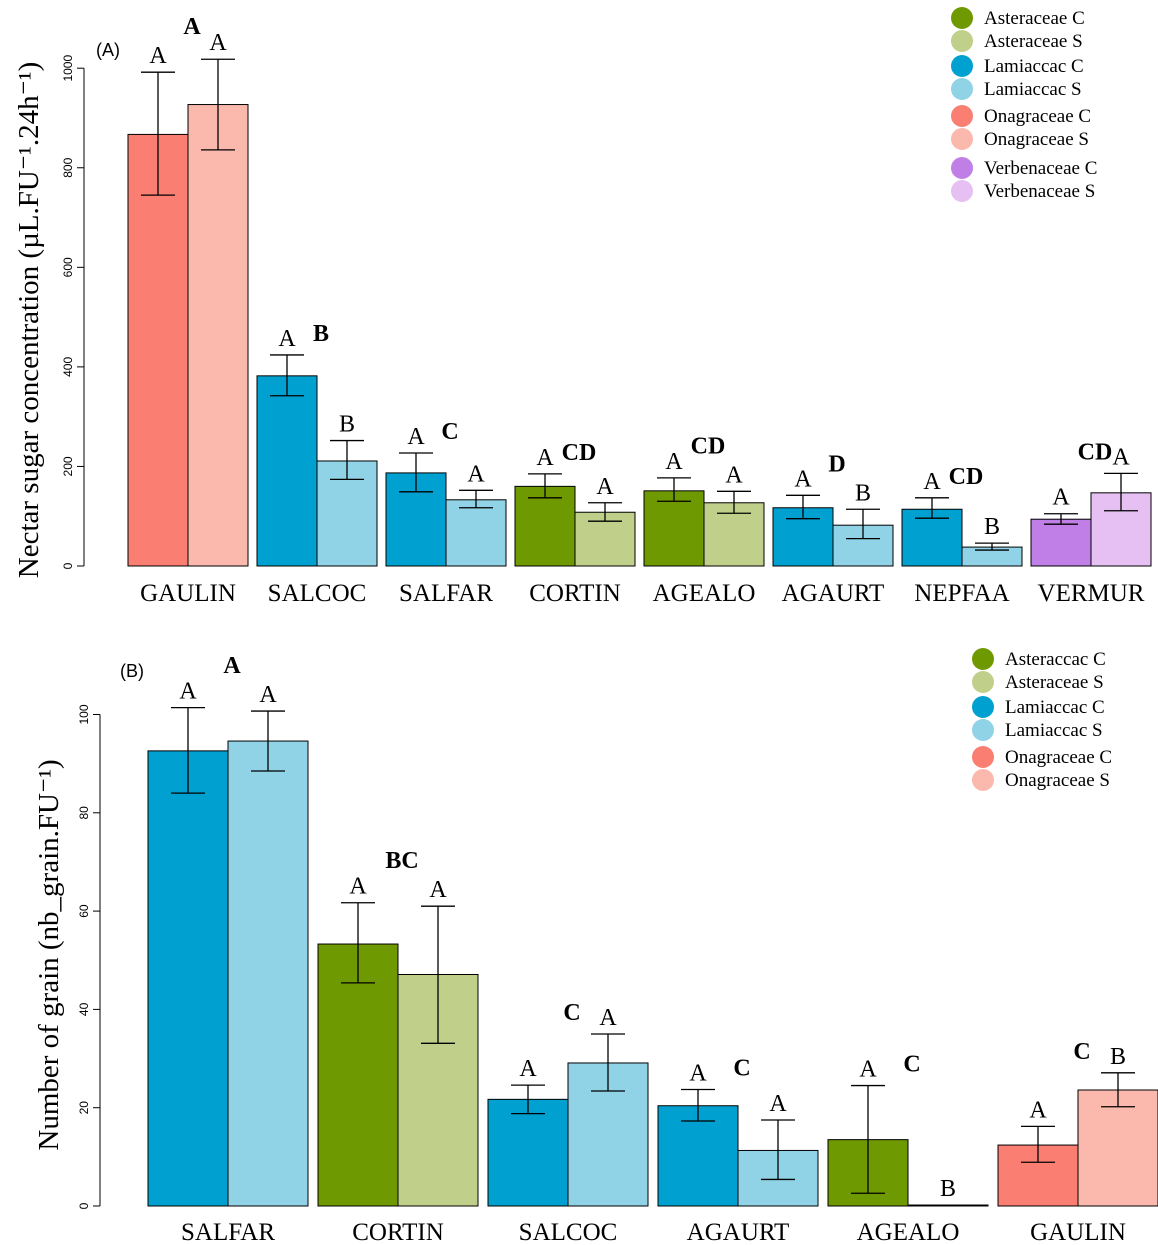 The width and height of the screenshot is (1158, 1245). What do you see at coordinates (698, 1074) in the screenshot?
I see `significance-letter-b-3-0: A` at bounding box center [698, 1074].